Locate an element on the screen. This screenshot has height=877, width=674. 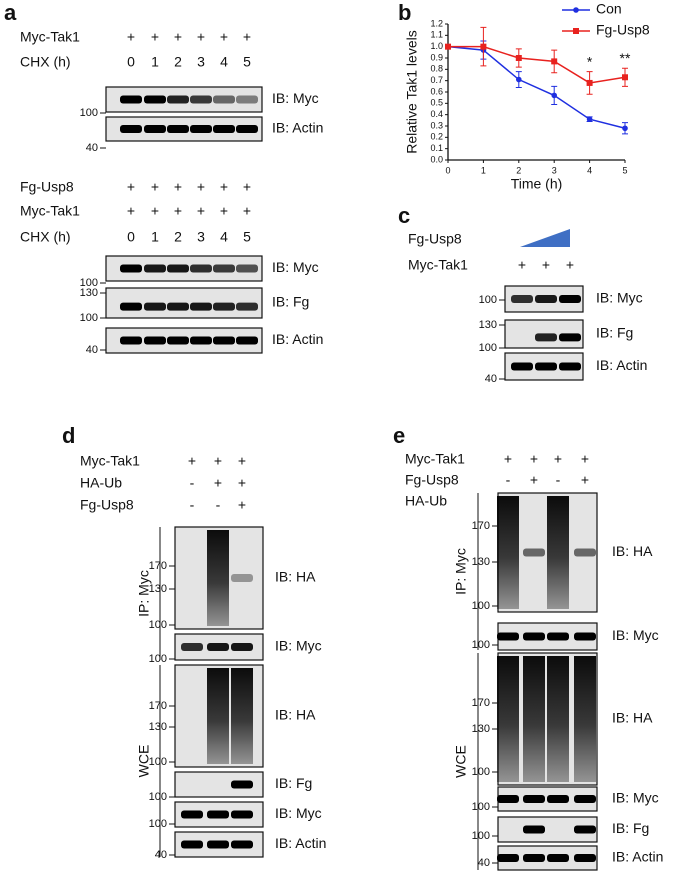
legend-label: Fg-Usp8 is located at coordinates (623, 30).